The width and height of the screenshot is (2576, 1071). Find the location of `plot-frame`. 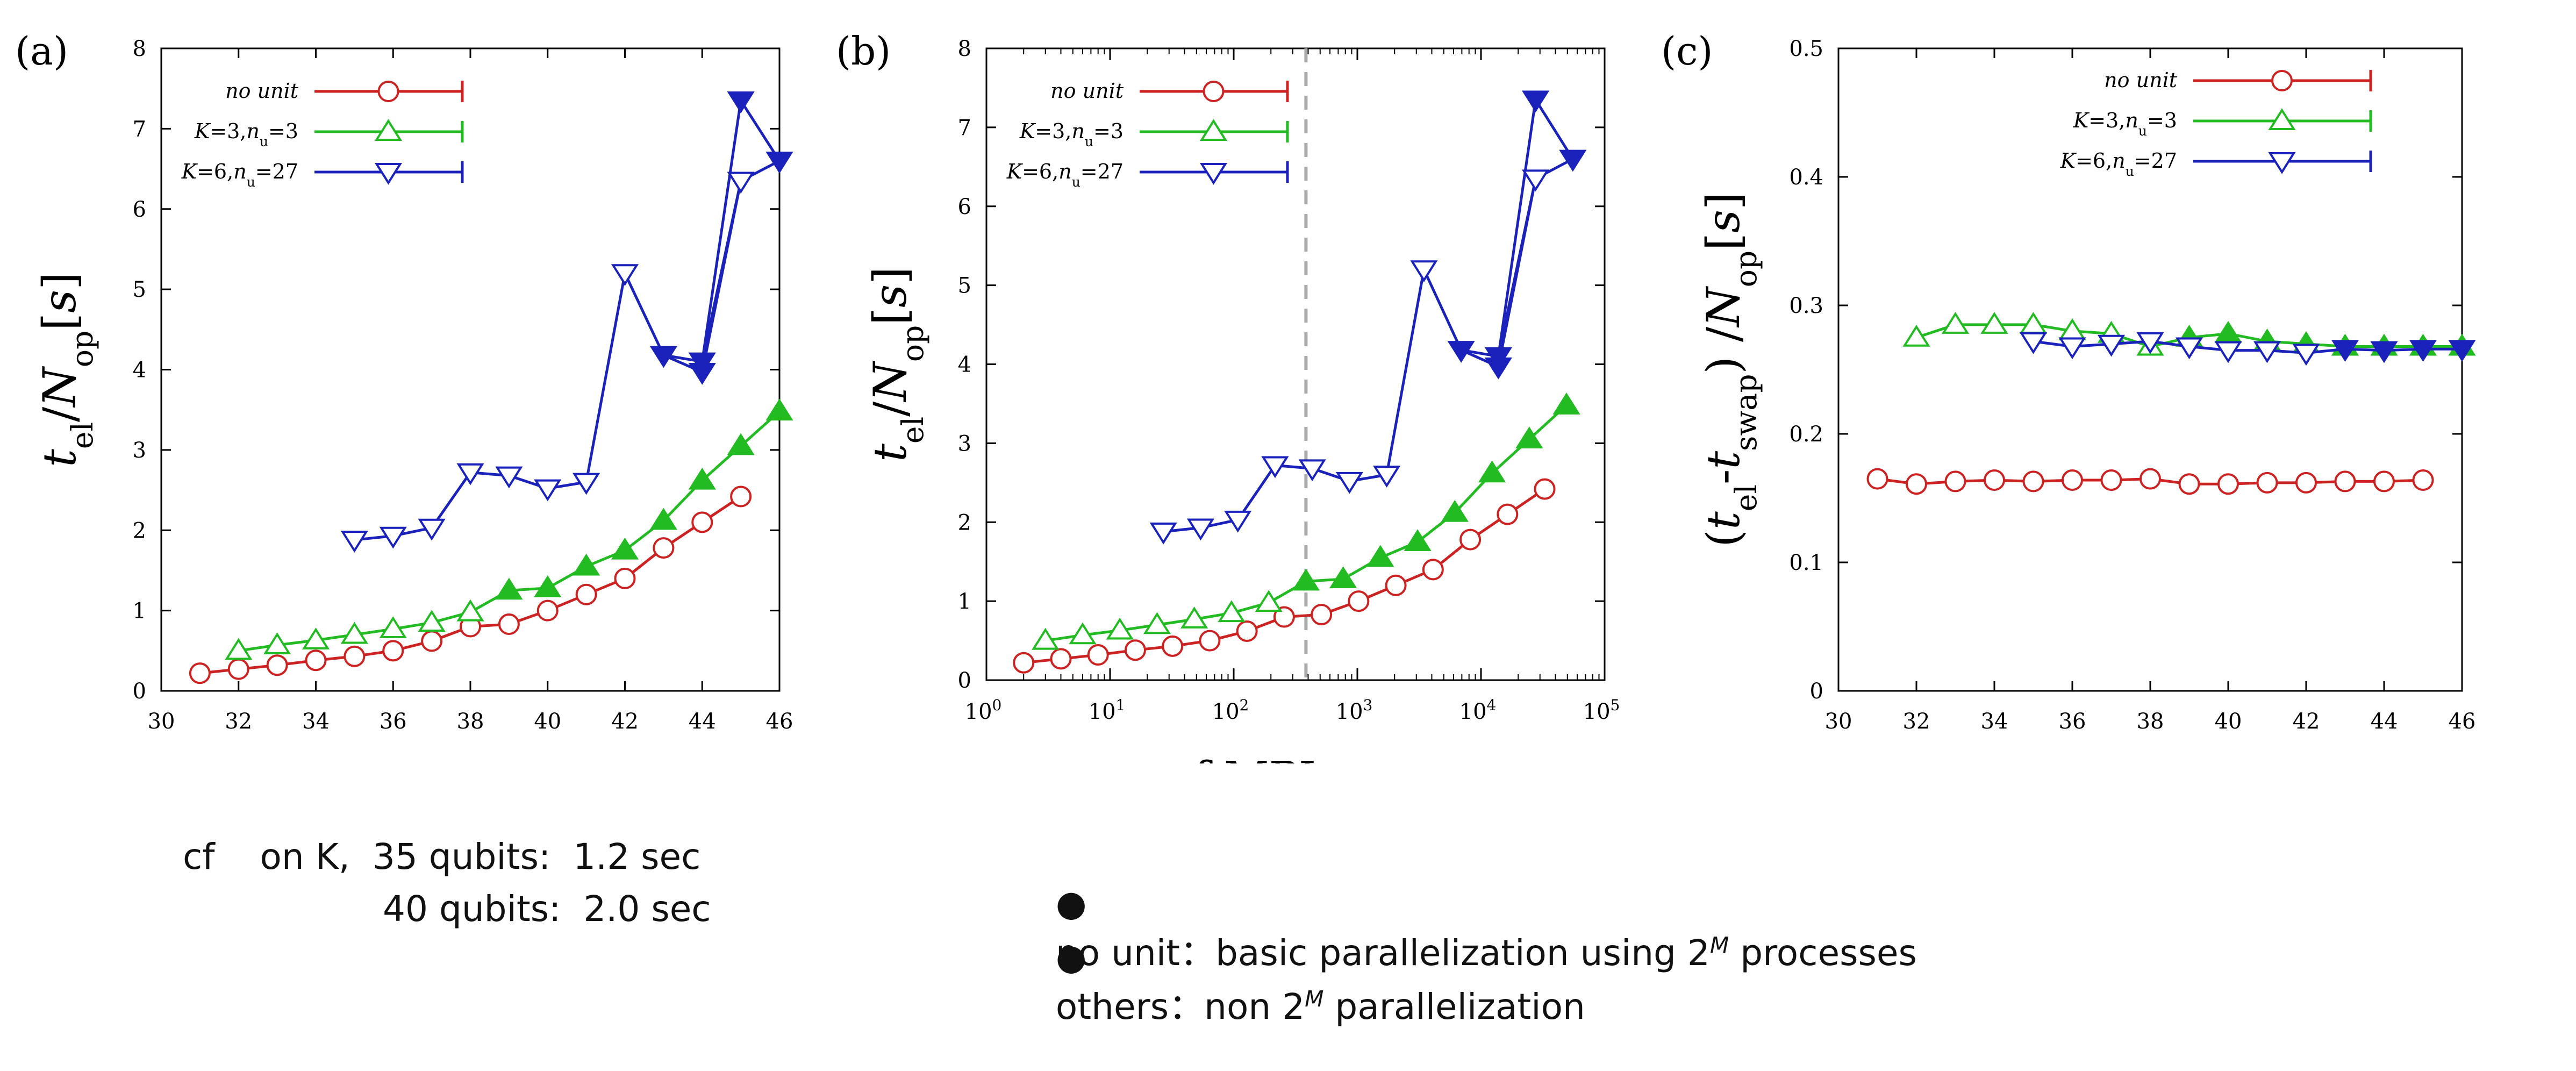

plot-frame is located at coordinates (2150, 369).